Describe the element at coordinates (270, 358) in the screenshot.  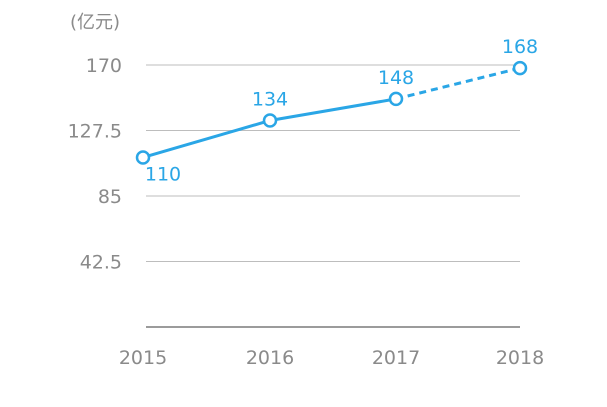
I see `x-tick-label: 2016` at that location.